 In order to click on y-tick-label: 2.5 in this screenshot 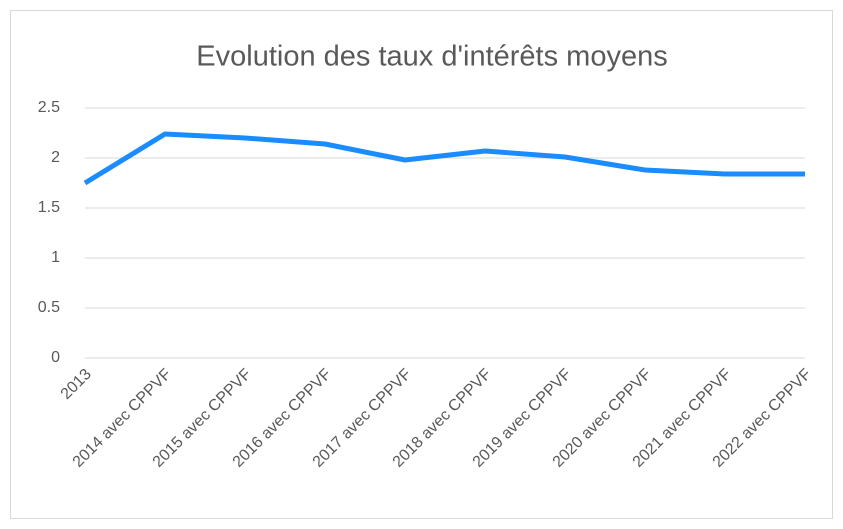, I will do `click(49, 107)`.